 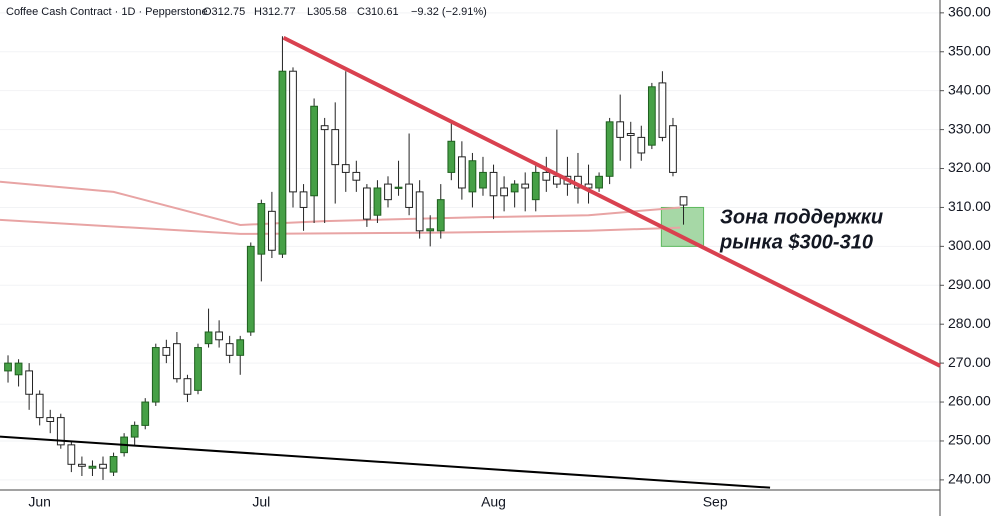 I want to click on y-tick-label: 310.00, so click(x=969, y=206).